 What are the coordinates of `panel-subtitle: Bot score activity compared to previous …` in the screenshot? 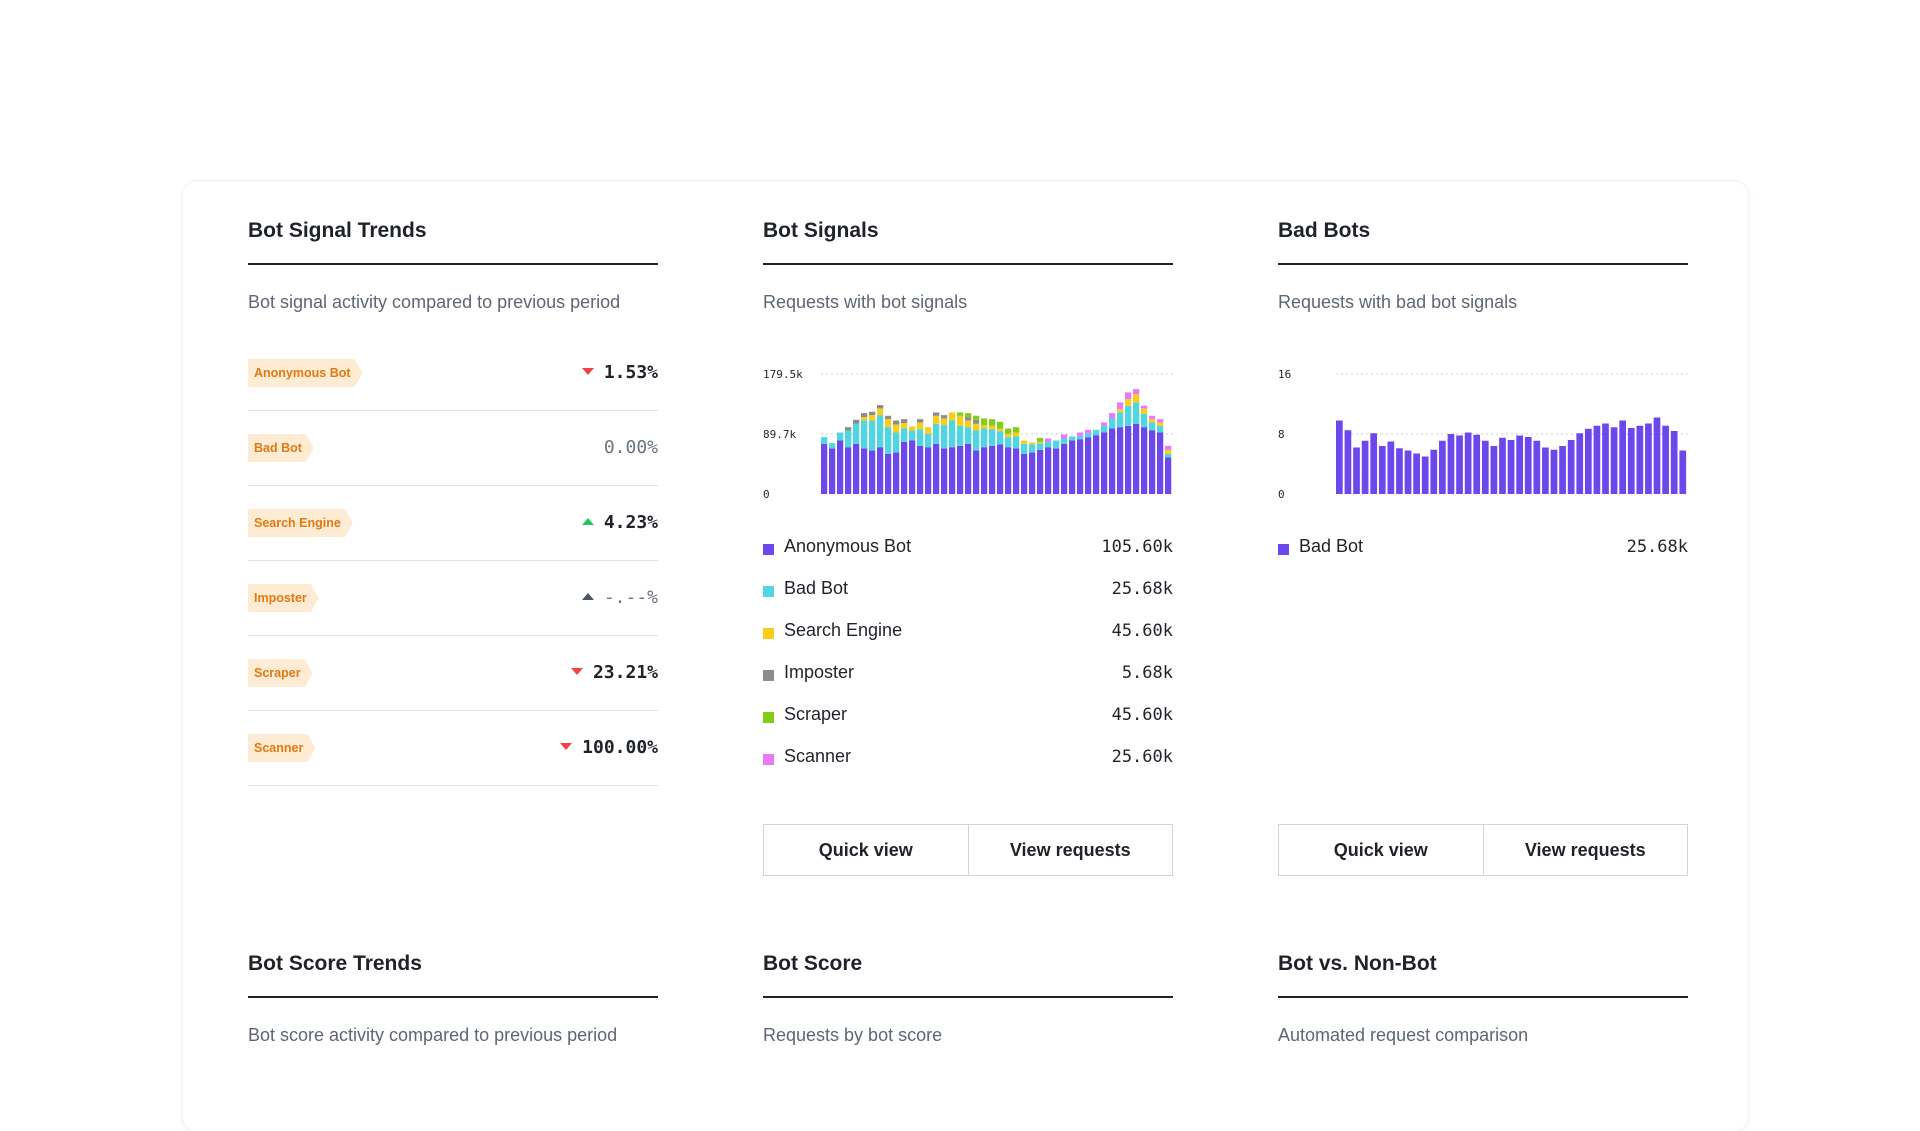 It's located at (433, 1035).